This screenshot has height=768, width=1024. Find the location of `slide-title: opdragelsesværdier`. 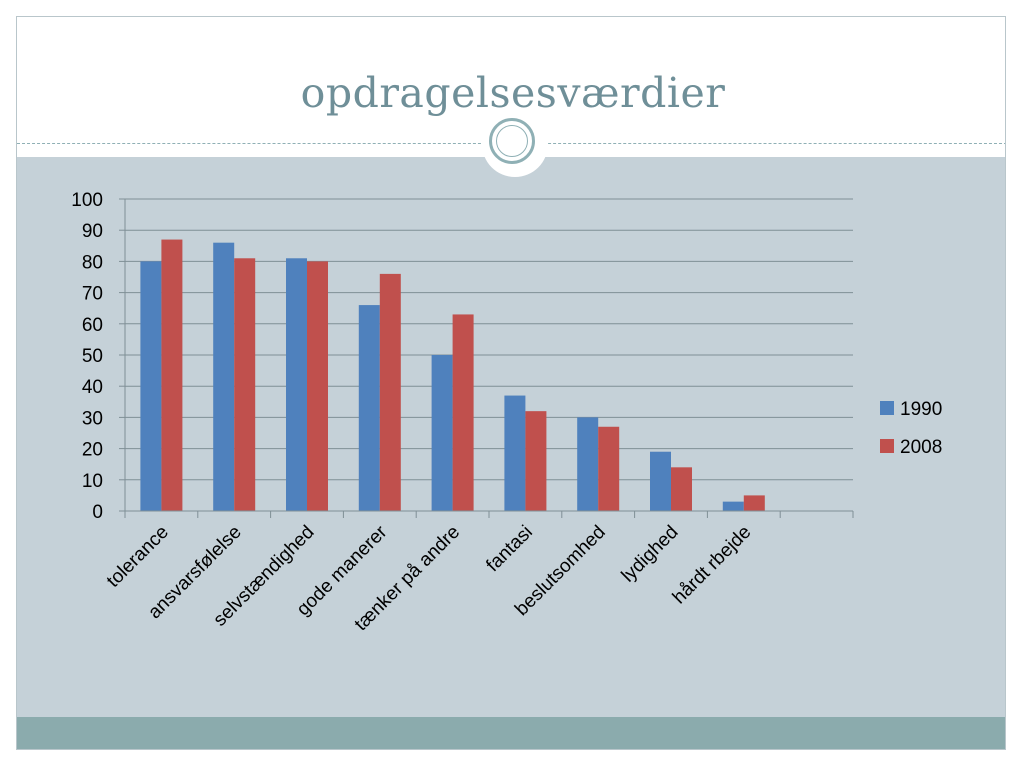

slide-title: opdragelsesværdier is located at coordinates (513, 93).